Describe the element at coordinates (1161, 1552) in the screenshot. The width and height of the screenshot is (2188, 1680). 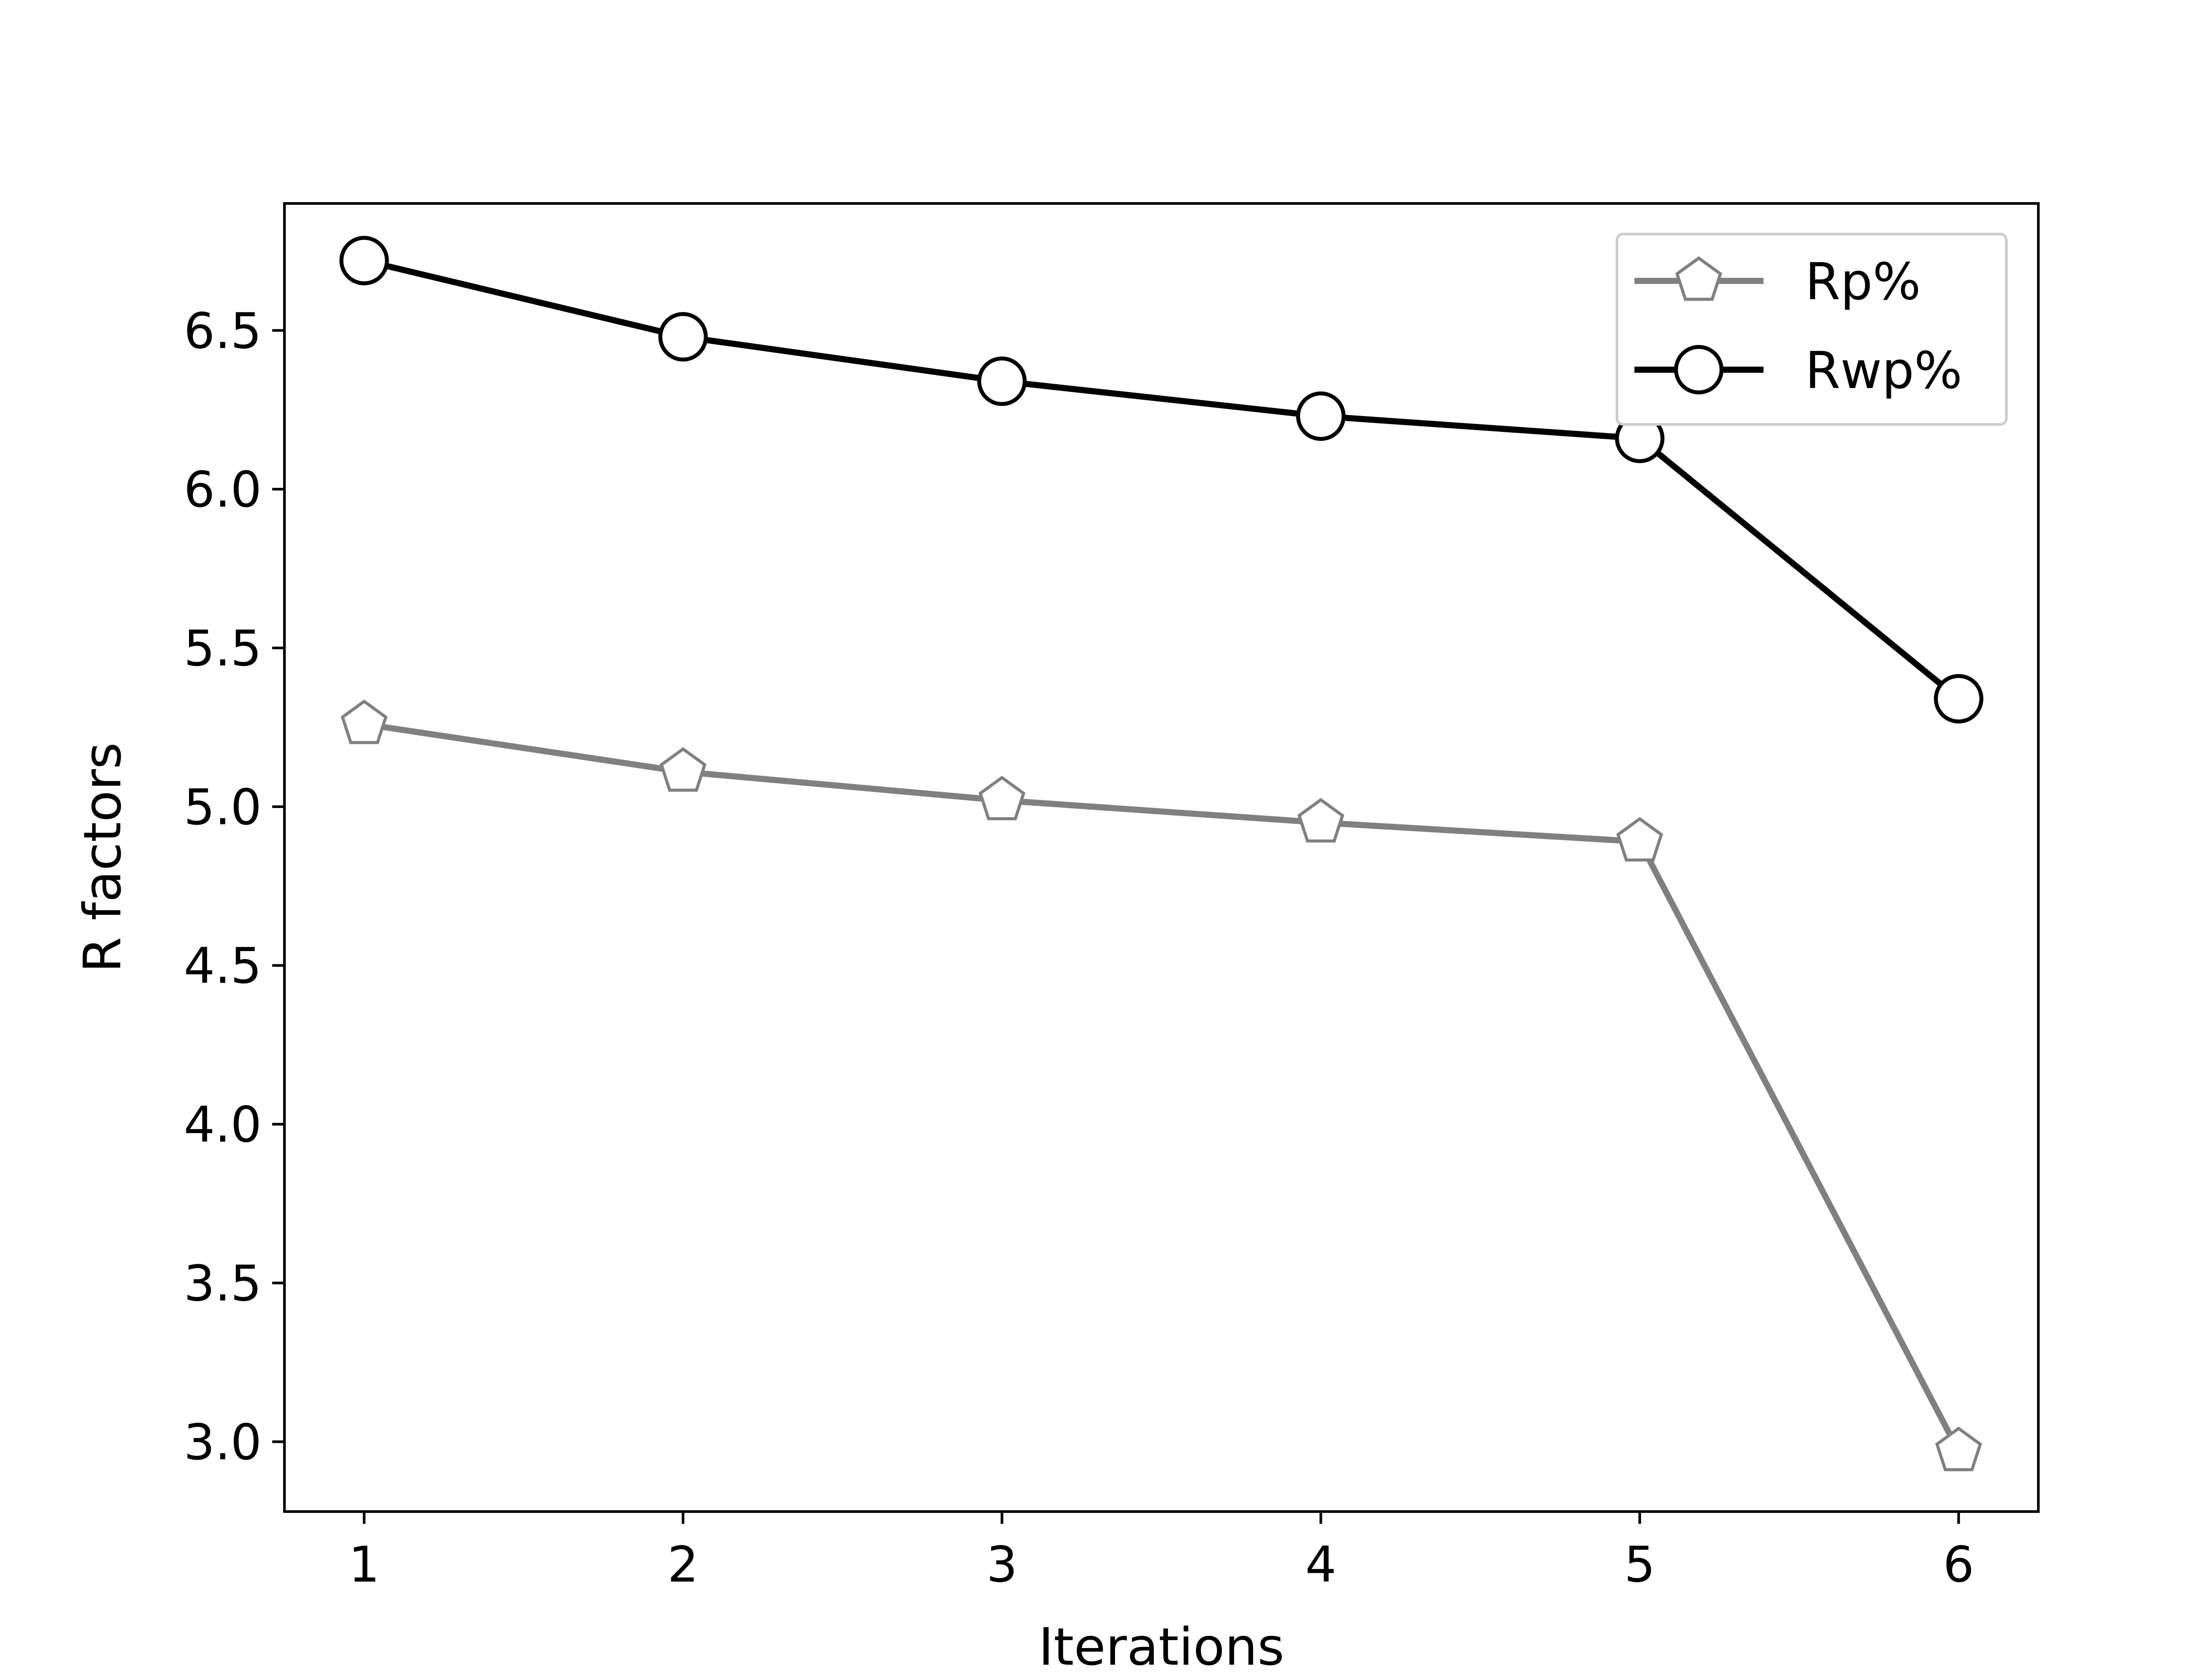
I see `x-axis-ticks: 1 2 3 4 5 6` at that location.